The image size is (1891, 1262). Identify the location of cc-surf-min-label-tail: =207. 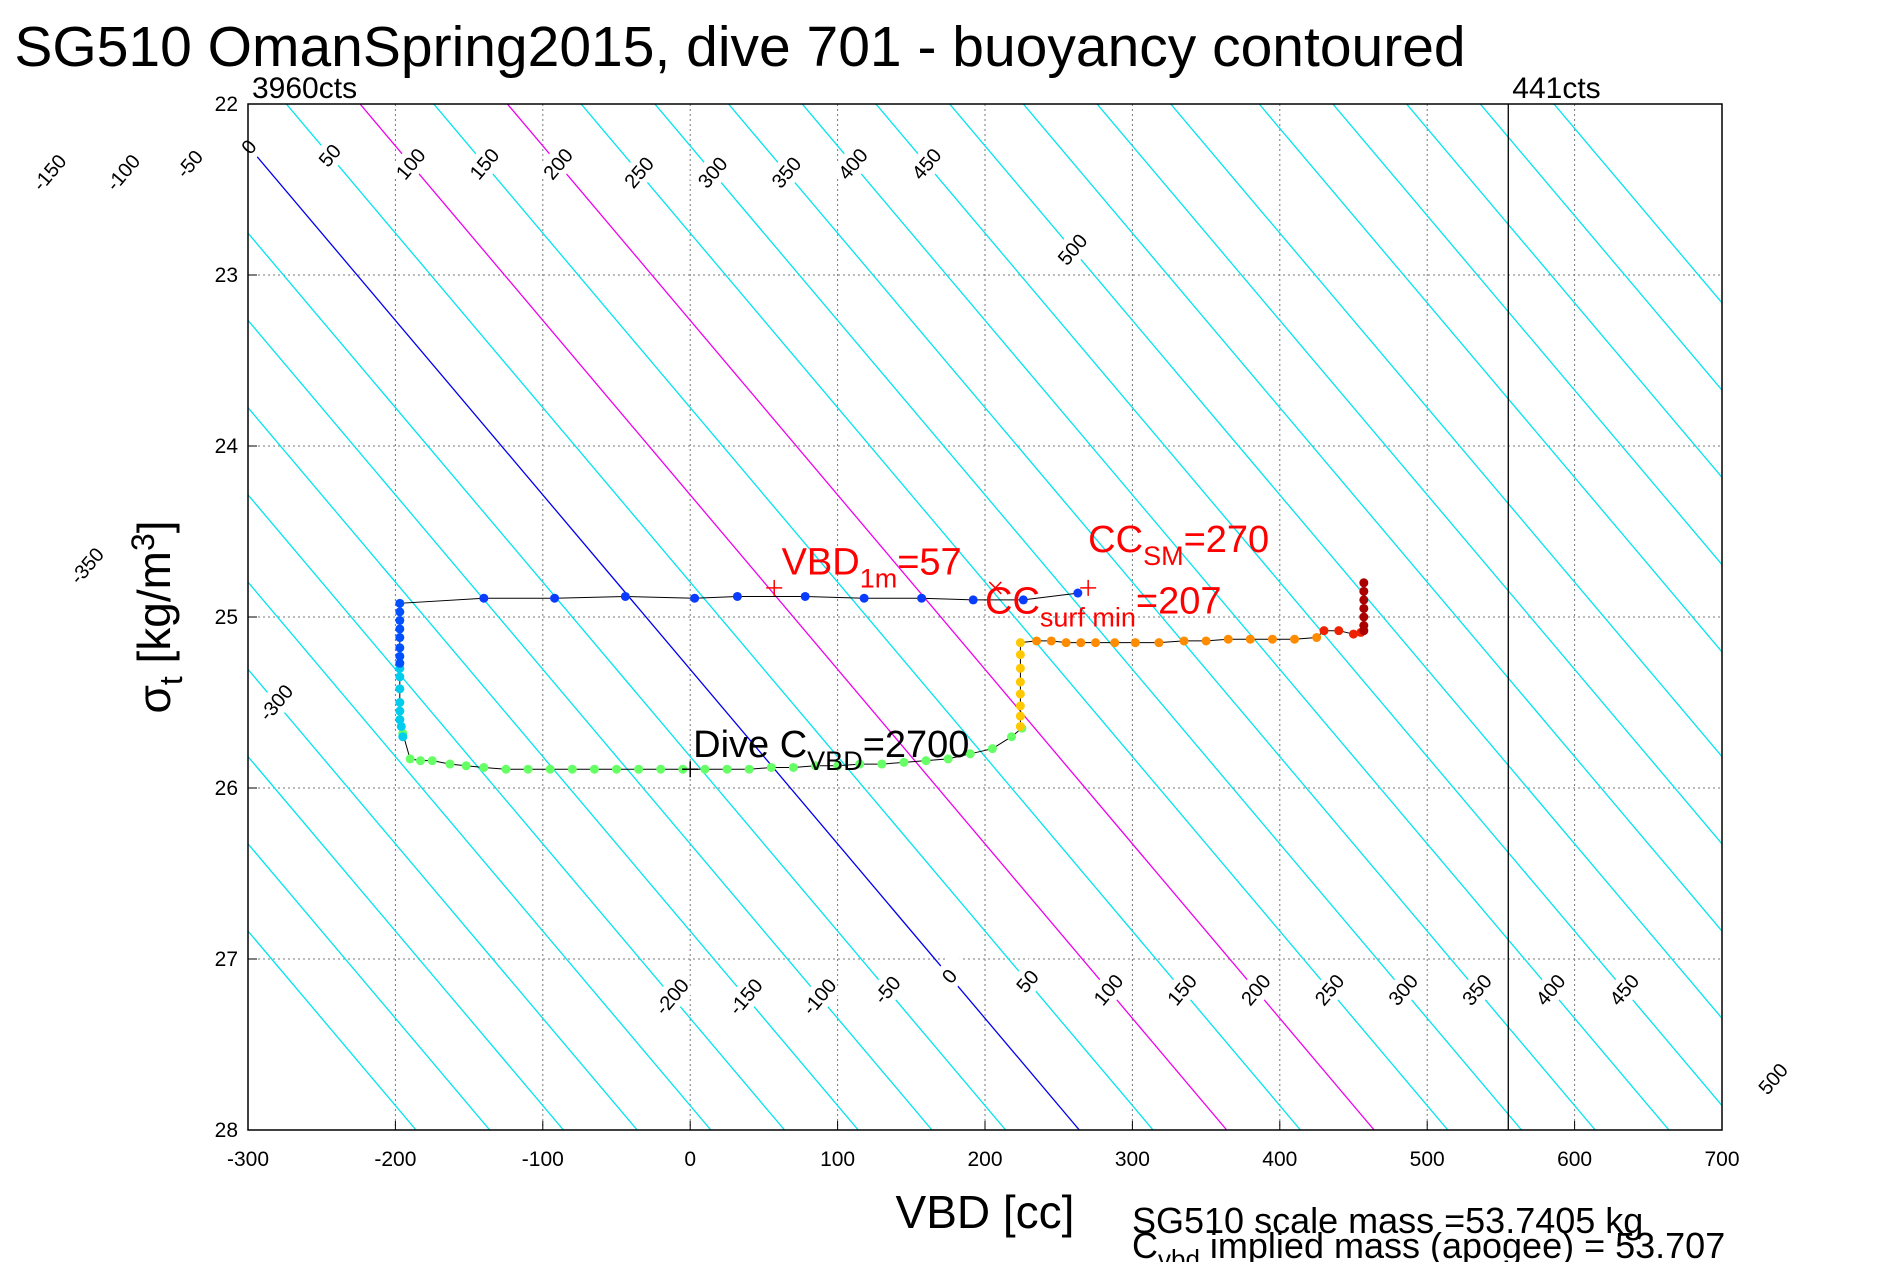
(1179, 602).